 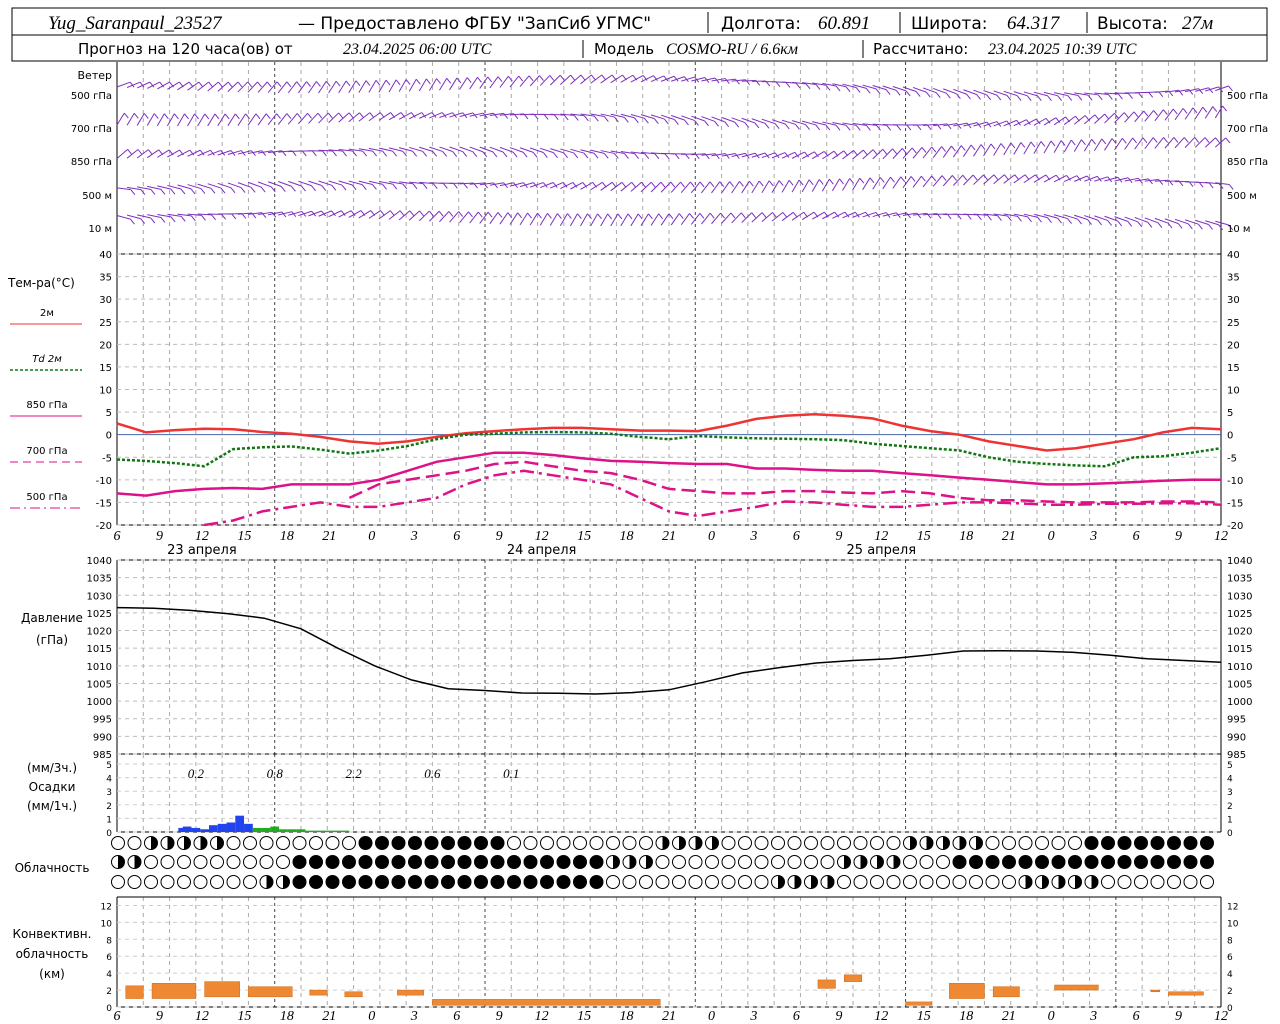 What do you see at coordinates (102, 737) in the screenshot?
I see `pressure-tick: 990` at bounding box center [102, 737].